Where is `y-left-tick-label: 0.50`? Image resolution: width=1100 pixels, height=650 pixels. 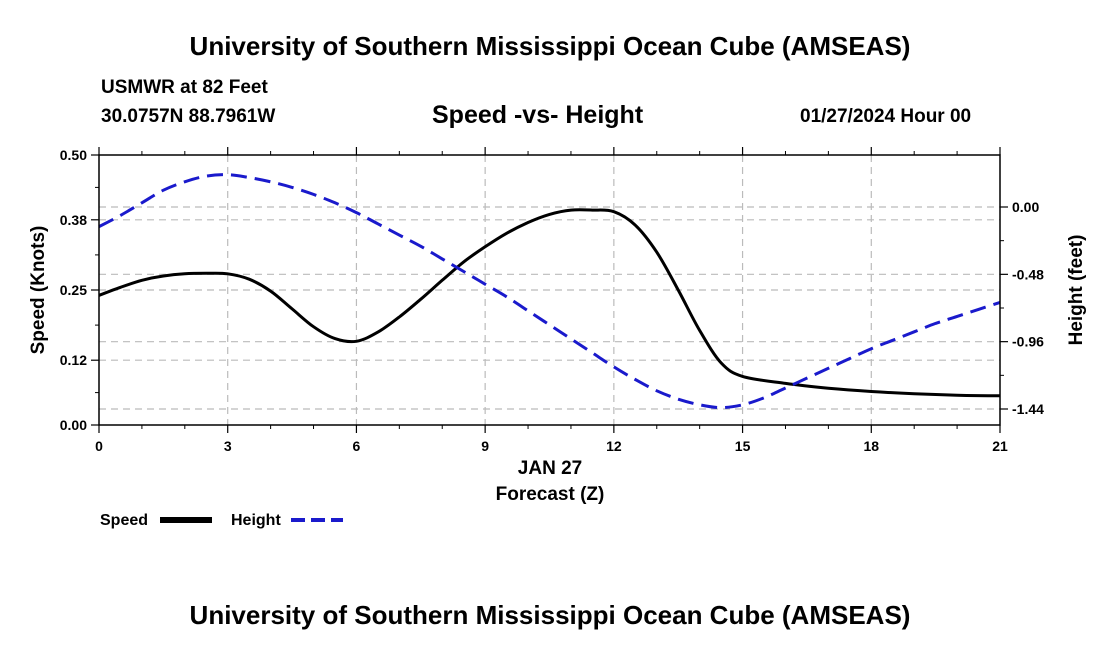
y-left-tick-label: 0.50 is located at coordinates (73, 155).